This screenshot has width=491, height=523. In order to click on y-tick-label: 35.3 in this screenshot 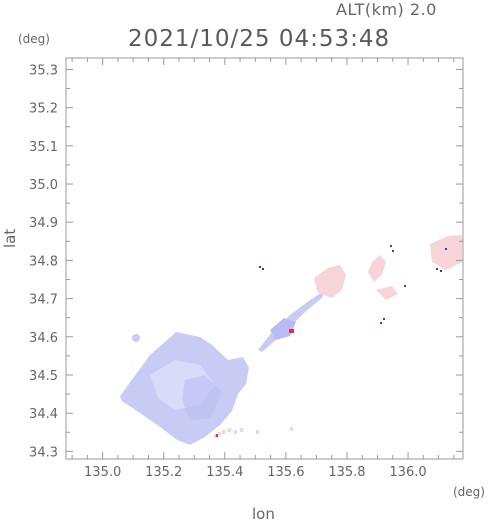, I will do `click(43, 70)`.